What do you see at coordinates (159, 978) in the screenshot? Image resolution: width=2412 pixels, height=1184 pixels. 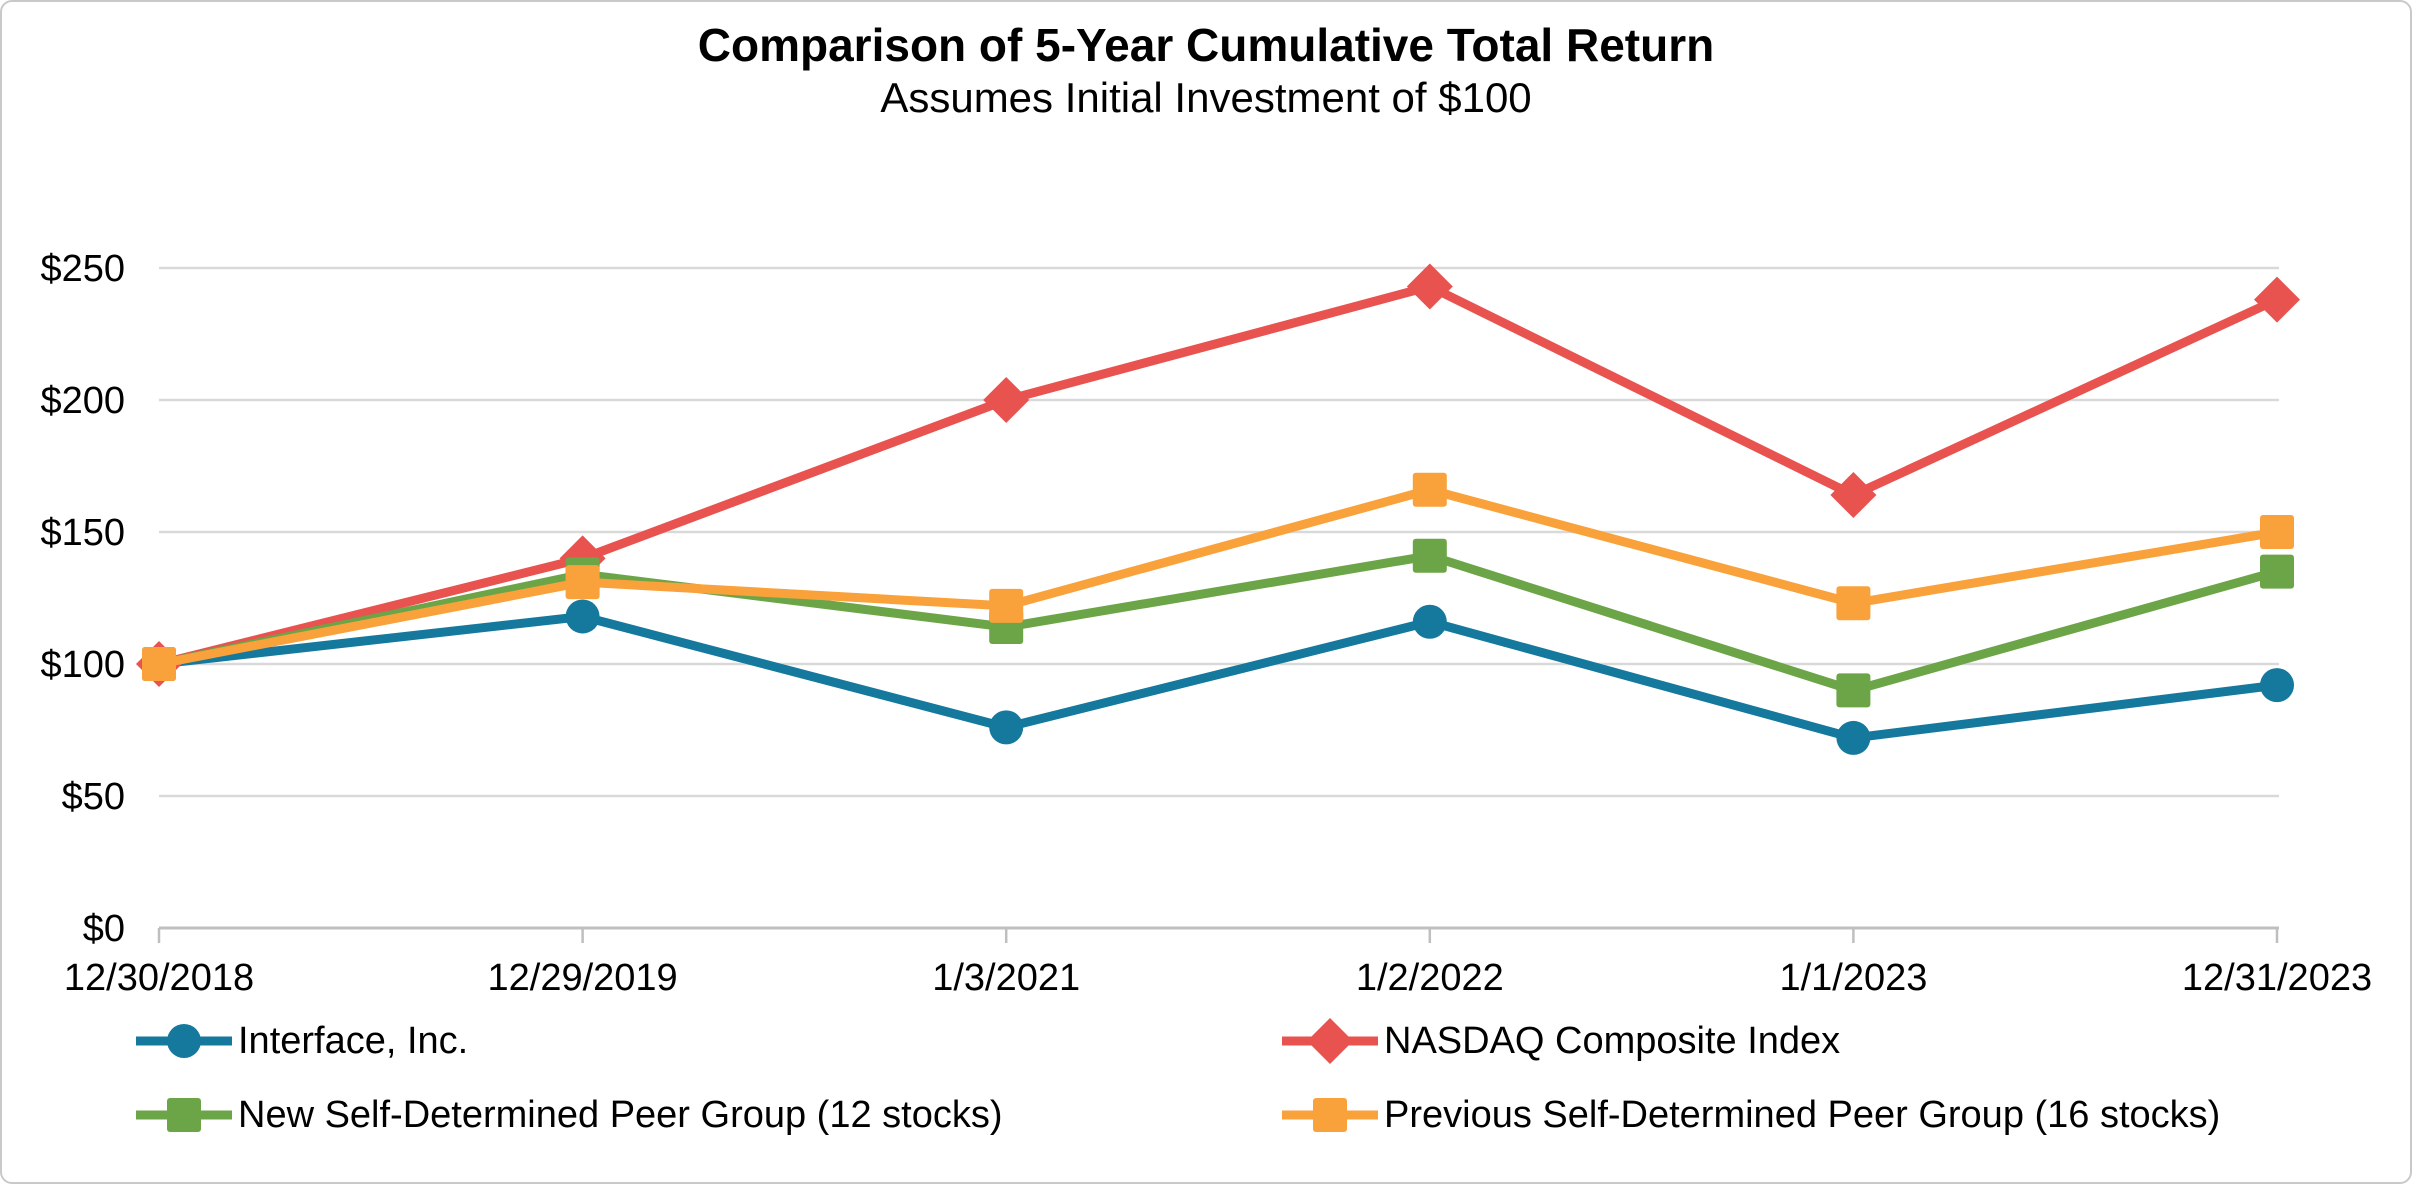 I see `x-axis-label: 12/30/2018` at bounding box center [159, 978].